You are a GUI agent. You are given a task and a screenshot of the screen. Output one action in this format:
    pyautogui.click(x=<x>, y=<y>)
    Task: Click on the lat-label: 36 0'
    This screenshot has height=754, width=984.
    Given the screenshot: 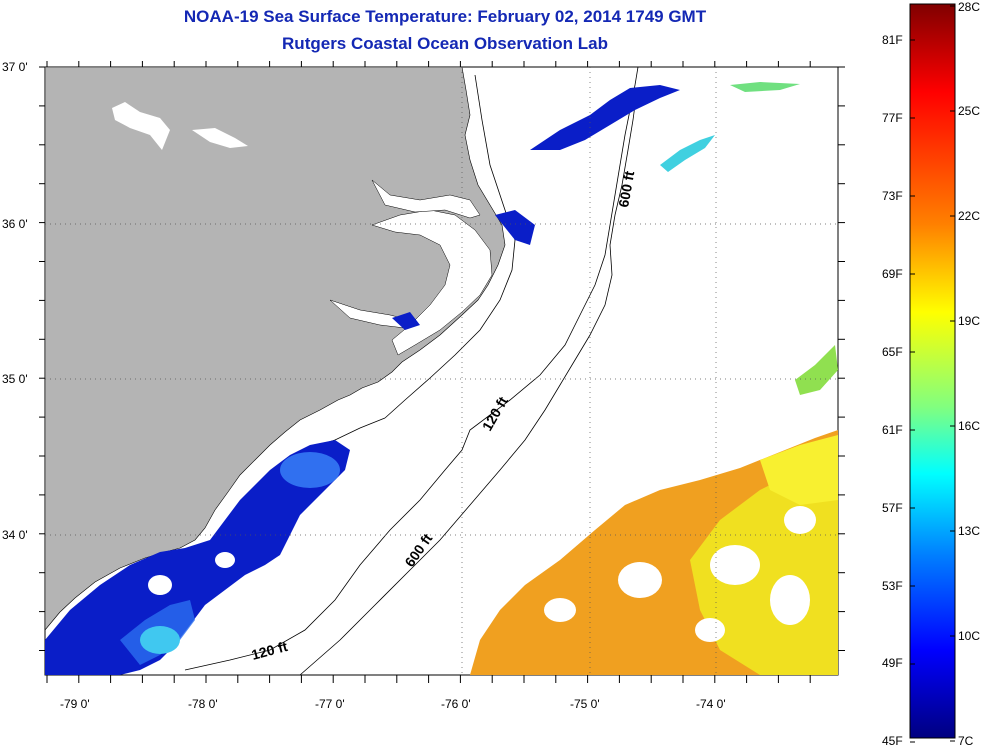 What is the action you would take?
    pyautogui.click(x=15, y=224)
    